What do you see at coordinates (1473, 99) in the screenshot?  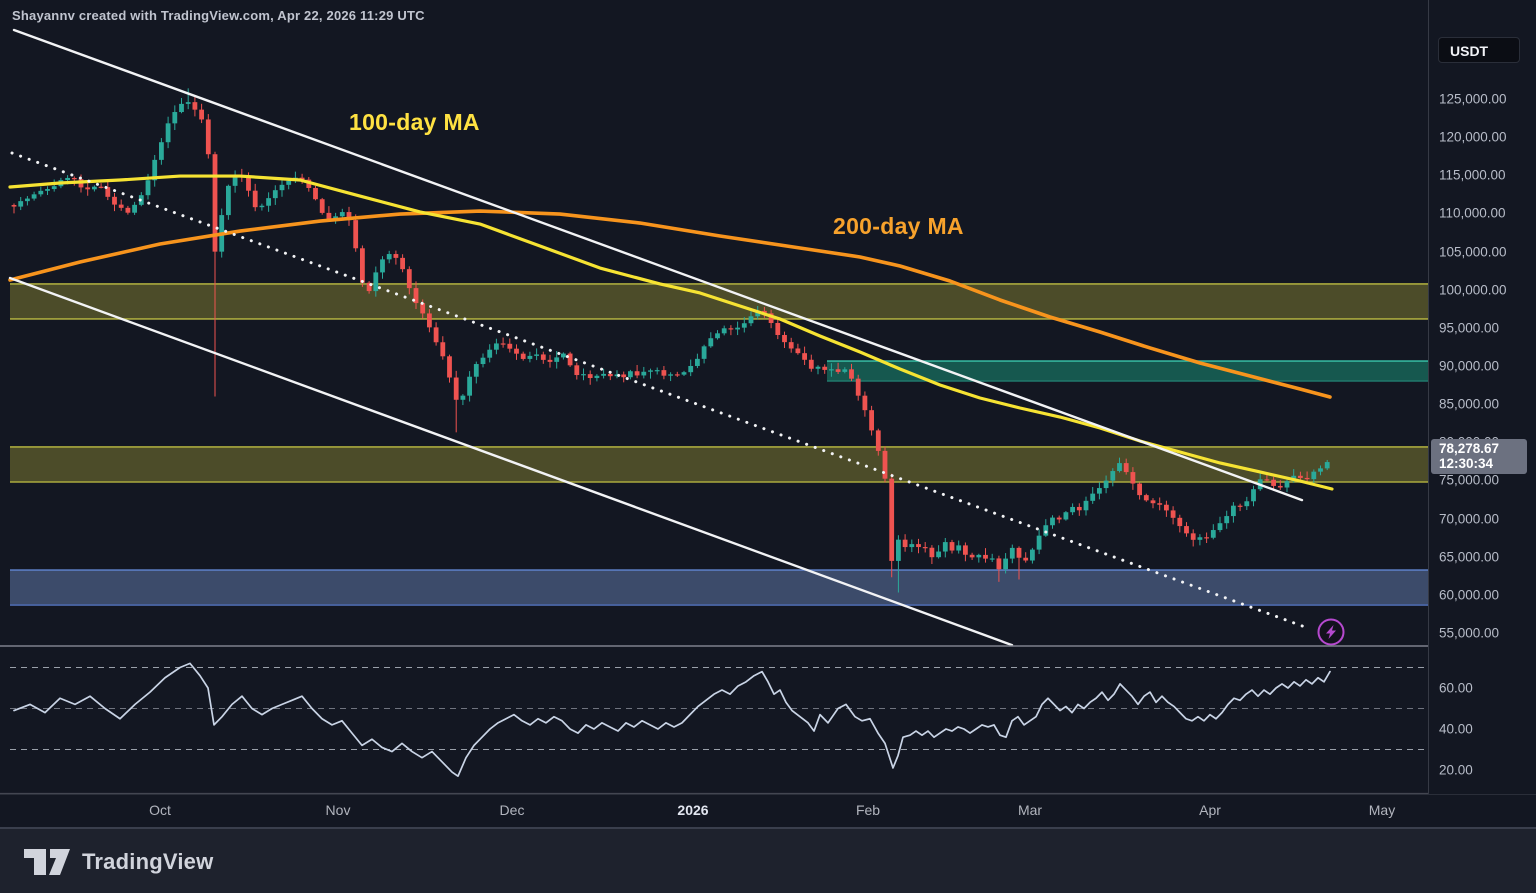 I see `price-tick-125000: 125,000.00` at bounding box center [1473, 99].